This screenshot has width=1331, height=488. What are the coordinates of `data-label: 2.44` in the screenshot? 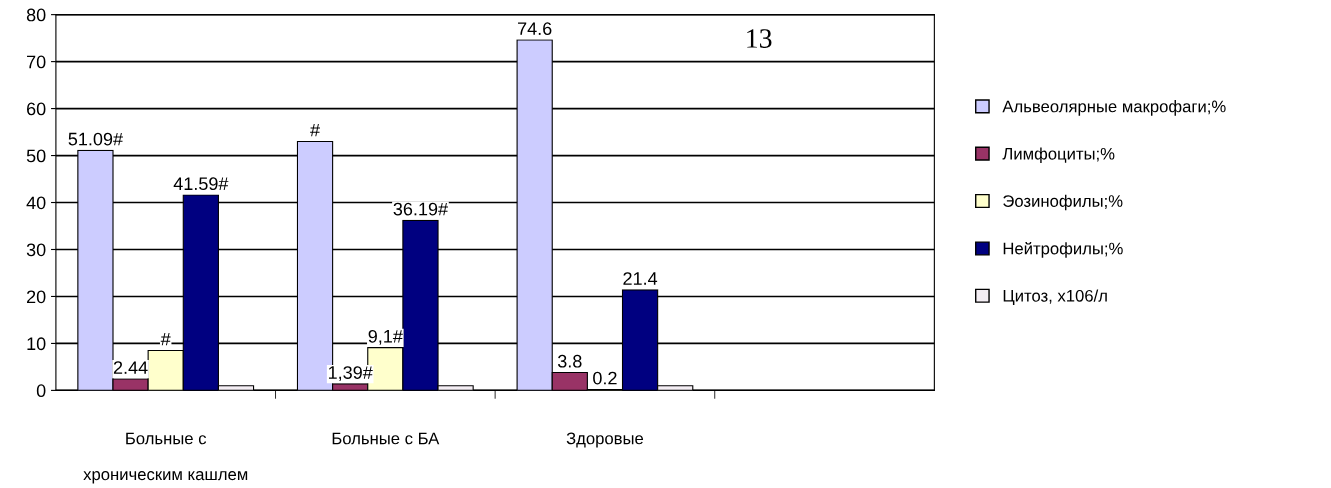 It's located at (130, 367).